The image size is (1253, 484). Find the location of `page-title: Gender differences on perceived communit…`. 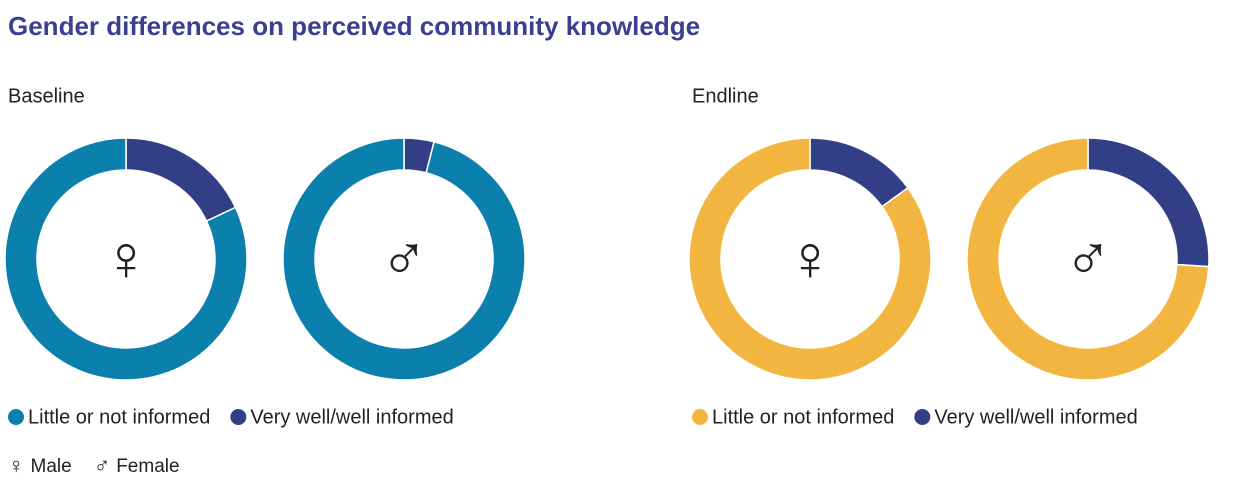

page-title: Gender differences on perceived communit… is located at coordinates (354, 26).